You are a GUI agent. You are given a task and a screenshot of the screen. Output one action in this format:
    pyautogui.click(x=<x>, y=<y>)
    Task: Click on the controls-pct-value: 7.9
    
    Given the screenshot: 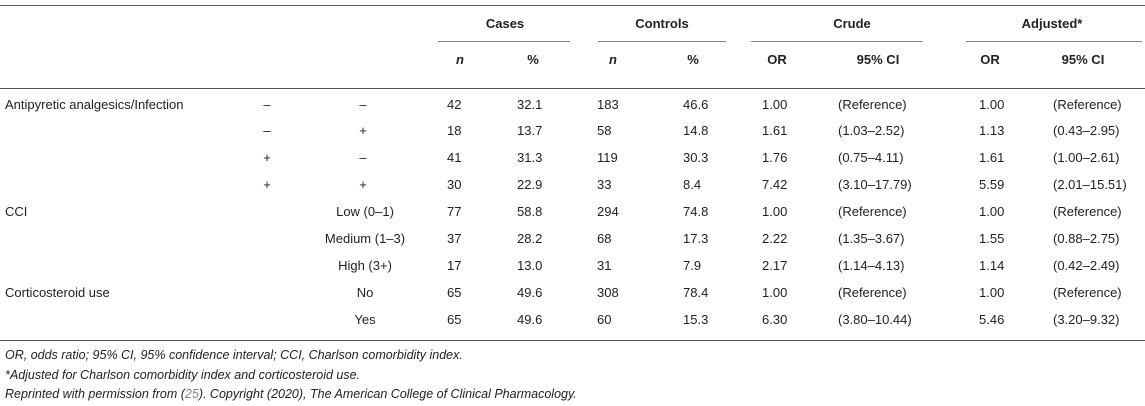 What is the action you would take?
    pyautogui.click(x=692, y=265)
    